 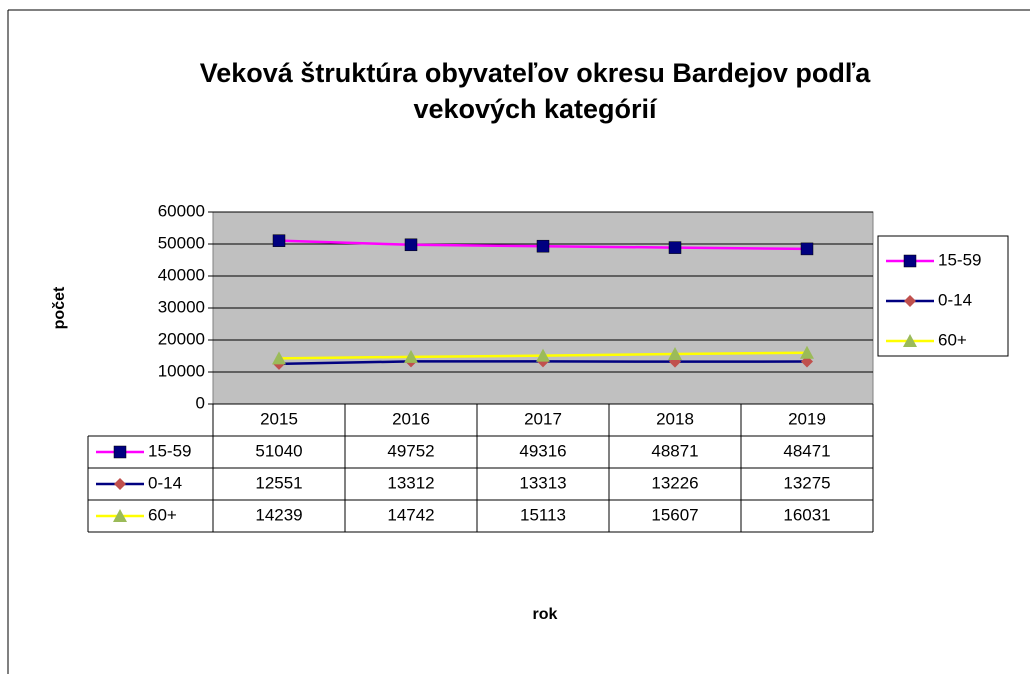 What do you see at coordinates (674, 514) in the screenshot?
I see `table-cell: 15607` at bounding box center [674, 514].